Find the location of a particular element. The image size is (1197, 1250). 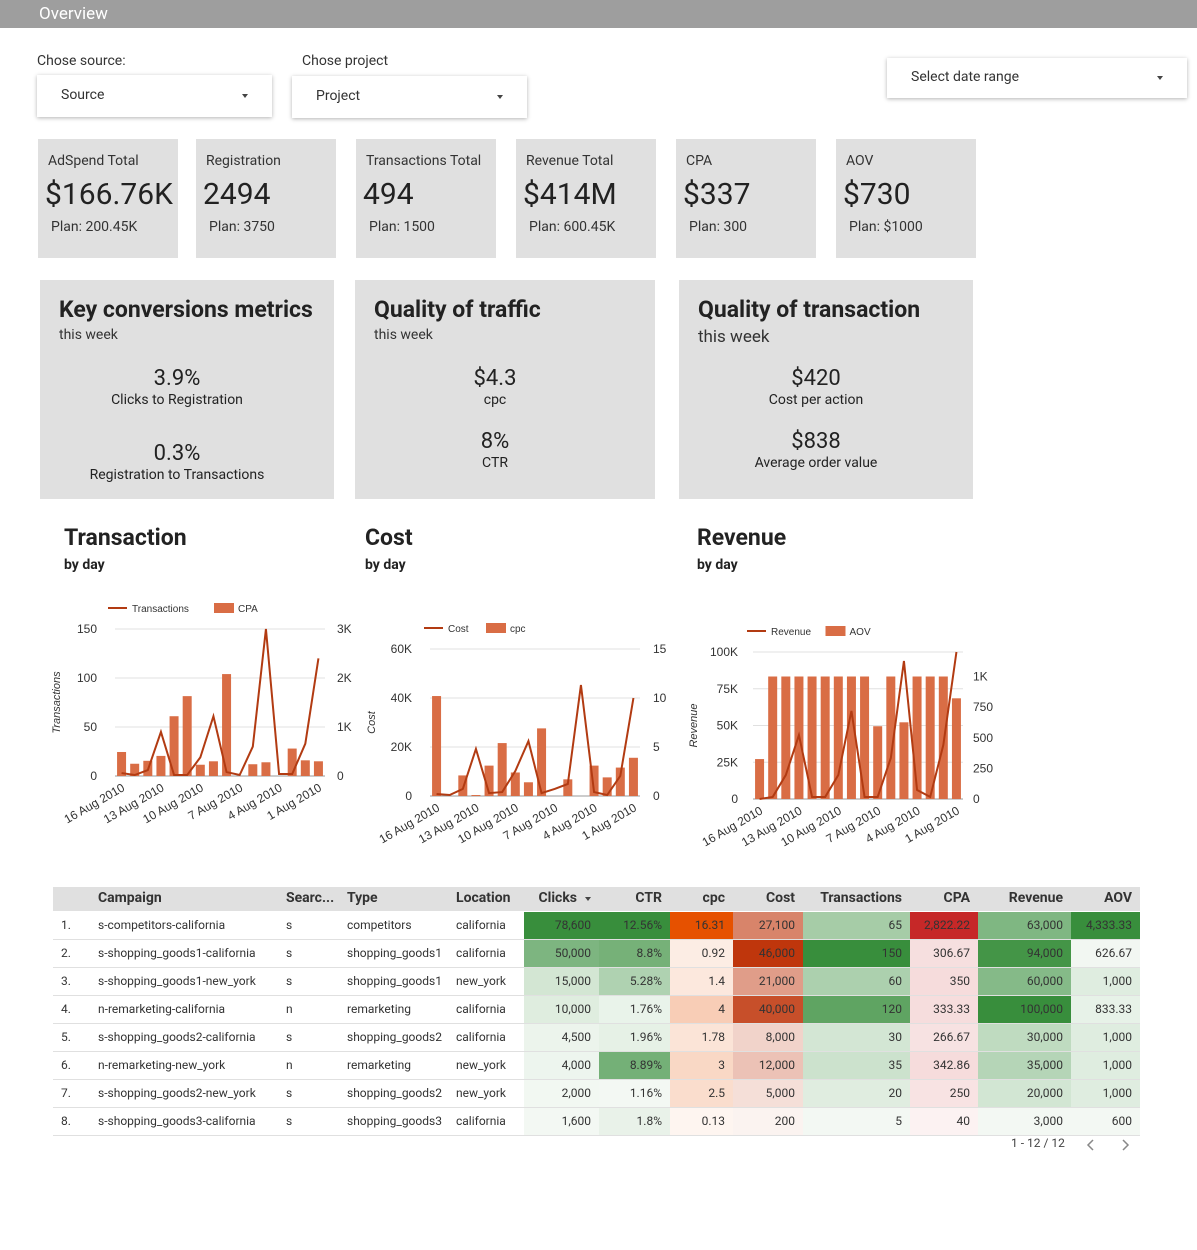

y-tick-label: 75K is located at coordinates (727, 689).